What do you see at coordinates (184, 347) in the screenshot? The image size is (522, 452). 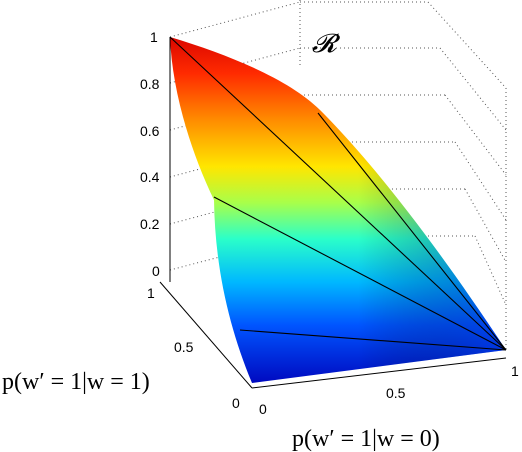 I see `y-tick-label: 0.5` at bounding box center [184, 347].